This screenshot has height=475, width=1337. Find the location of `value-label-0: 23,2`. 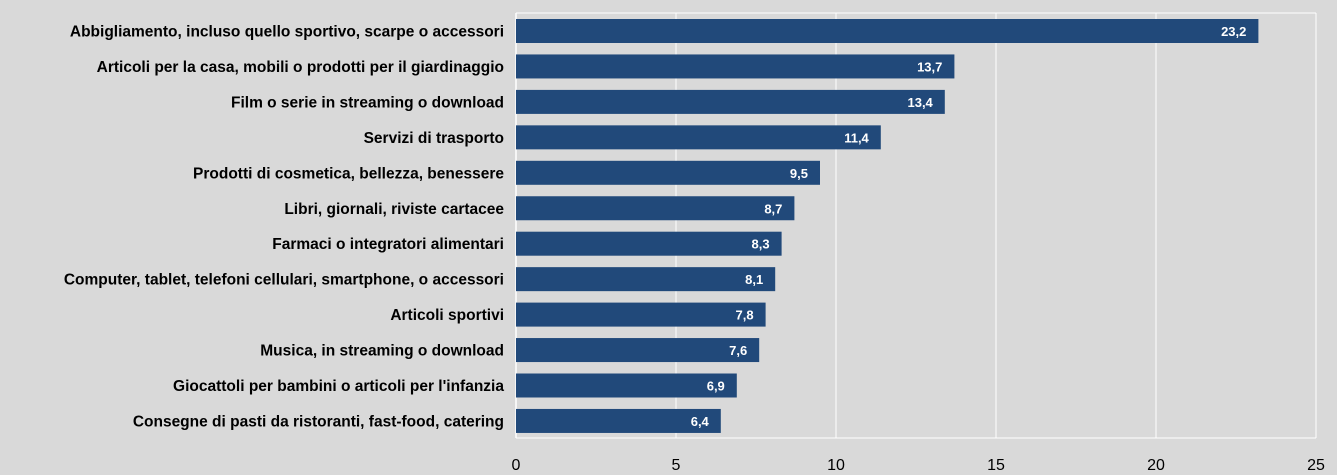

value-label-0: 23,2 is located at coordinates (1233, 31).